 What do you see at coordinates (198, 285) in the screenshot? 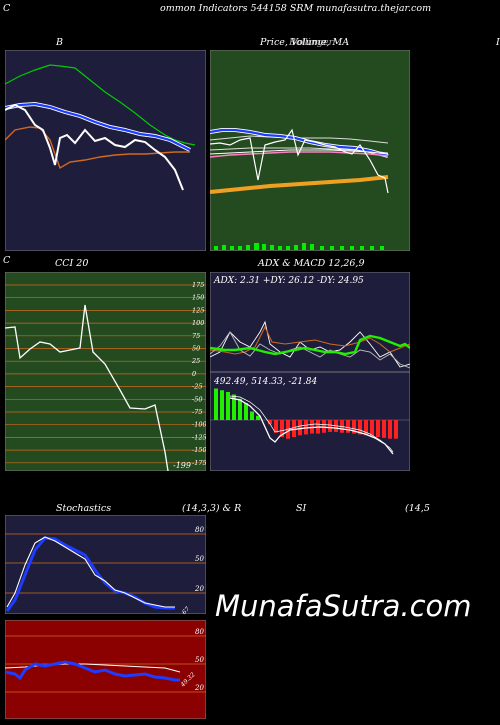
I see `cci-tick-label: 175` at bounding box center [198, 285].